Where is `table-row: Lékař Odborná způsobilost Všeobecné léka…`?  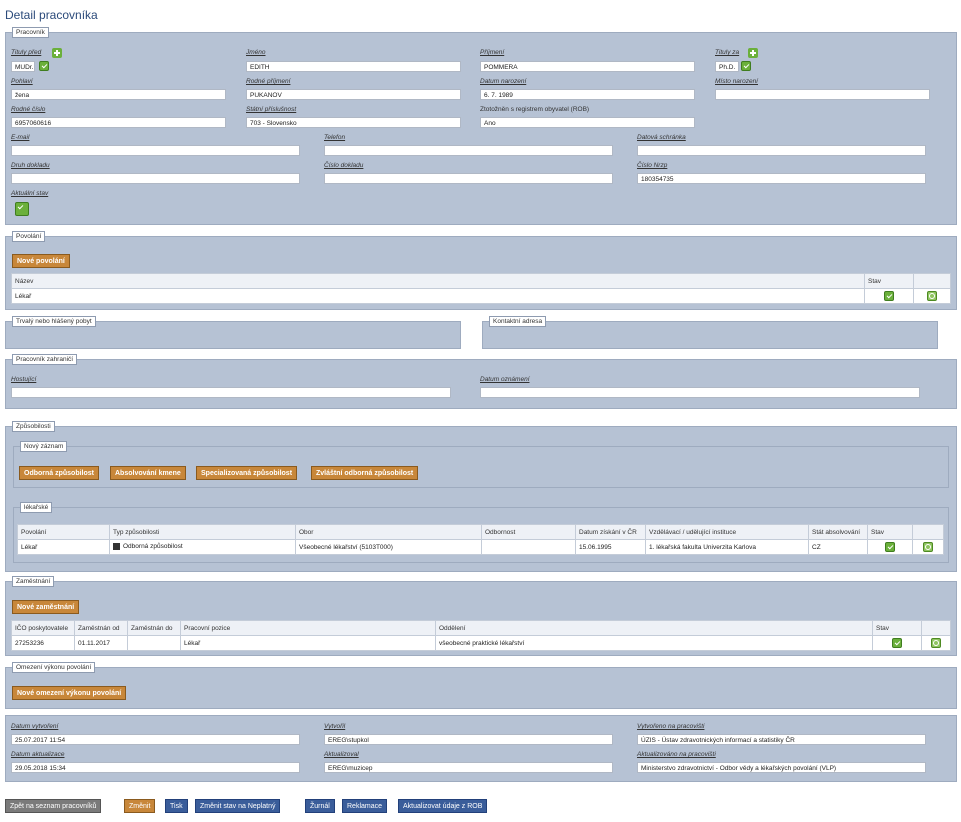 table-row: Lékař Odborná způsobilost Všeobecné léka… is located at coordinates (480, 547).